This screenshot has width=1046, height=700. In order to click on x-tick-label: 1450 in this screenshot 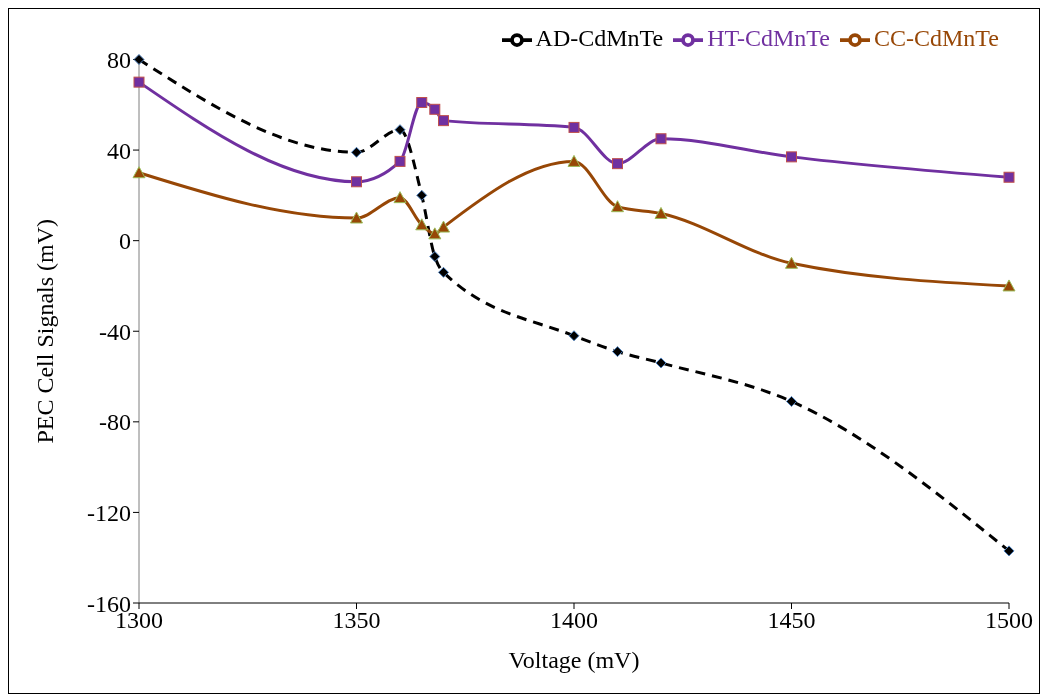, I will do `click(791, 620)`.